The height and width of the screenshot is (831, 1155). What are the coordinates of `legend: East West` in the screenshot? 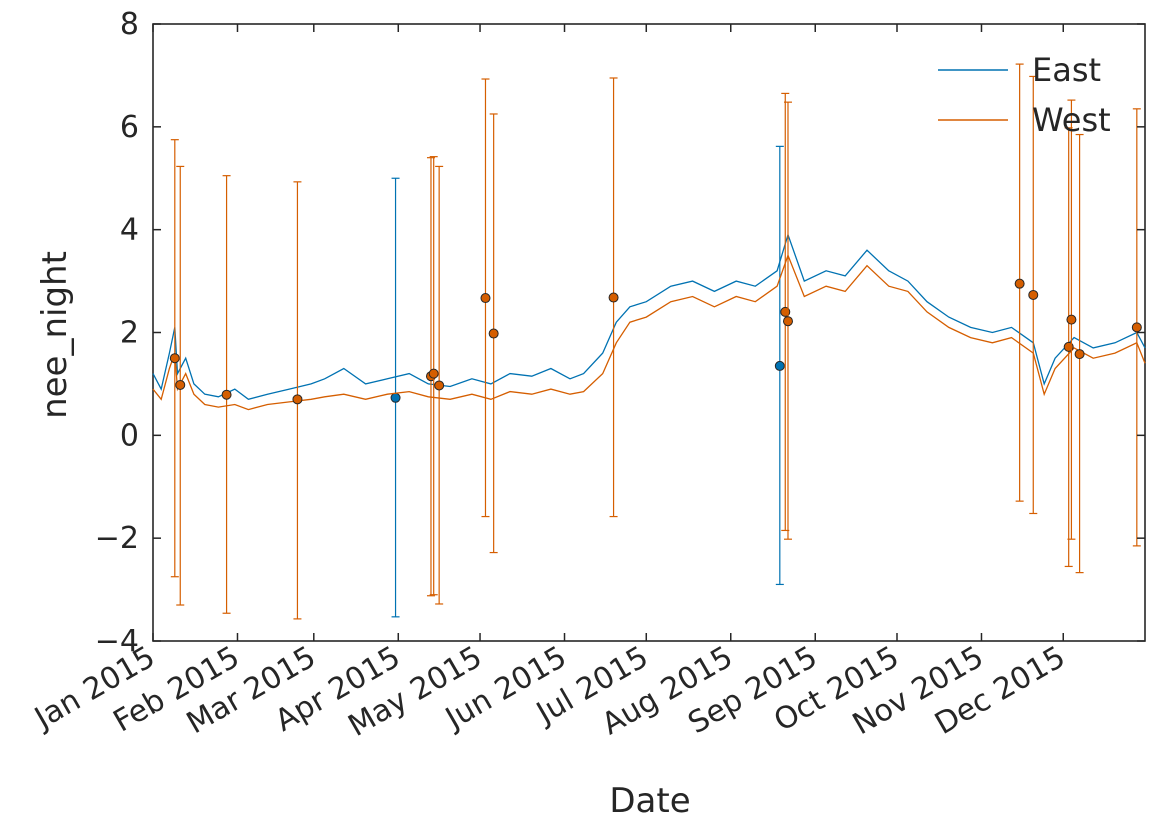 It's located at (1024, 95).